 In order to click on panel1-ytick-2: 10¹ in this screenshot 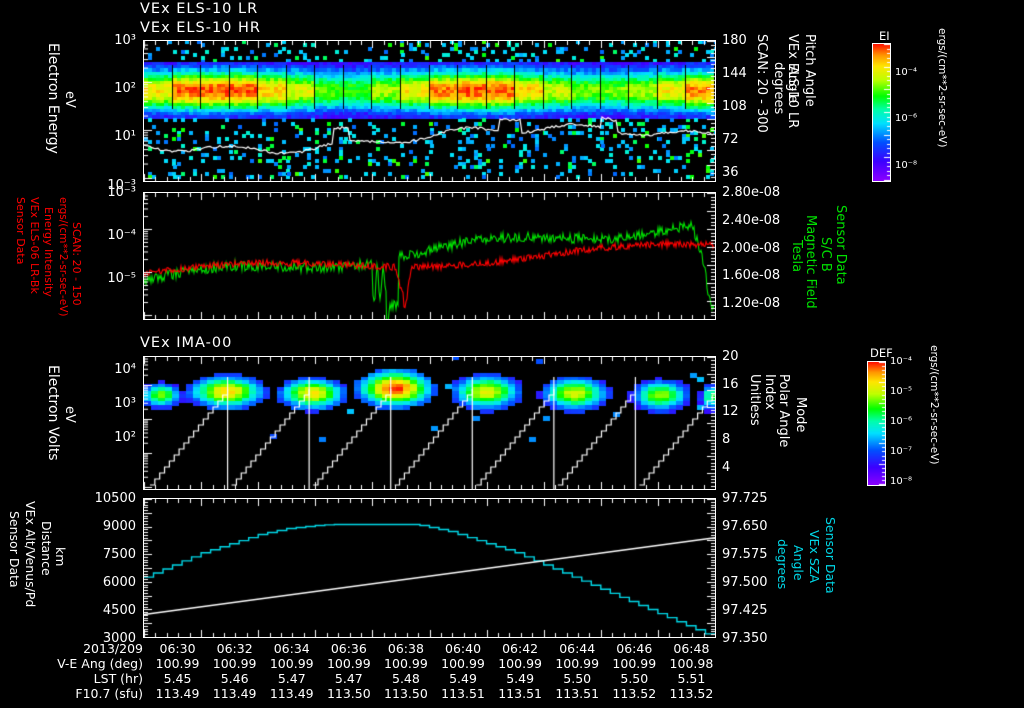, I will do `click(125, 136)`.